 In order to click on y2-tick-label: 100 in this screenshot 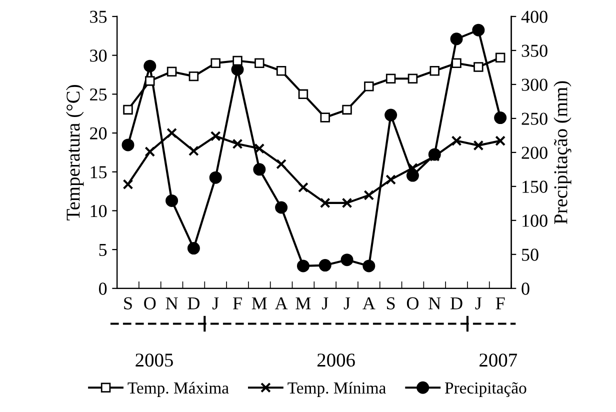, I will do `click(535, 220)`.